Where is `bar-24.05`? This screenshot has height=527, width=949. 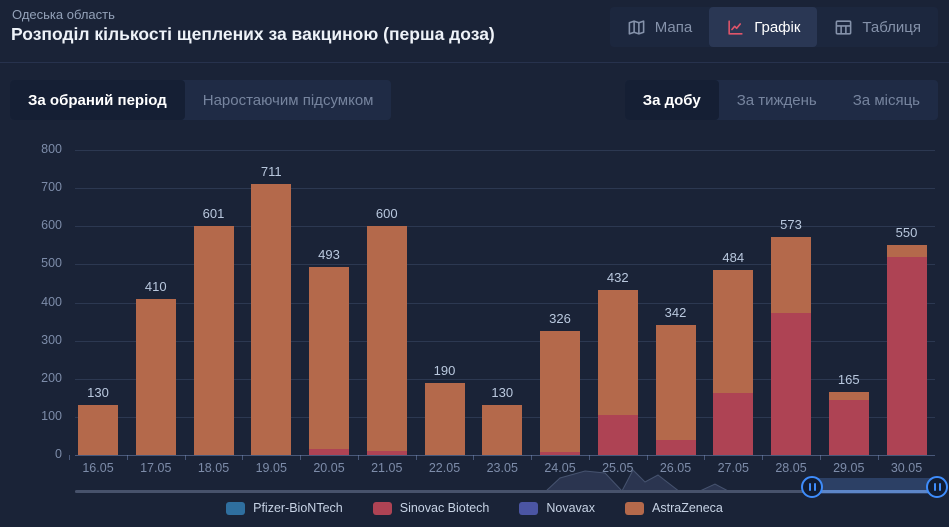
bar-24.05 is located at coordinates (560, 392).